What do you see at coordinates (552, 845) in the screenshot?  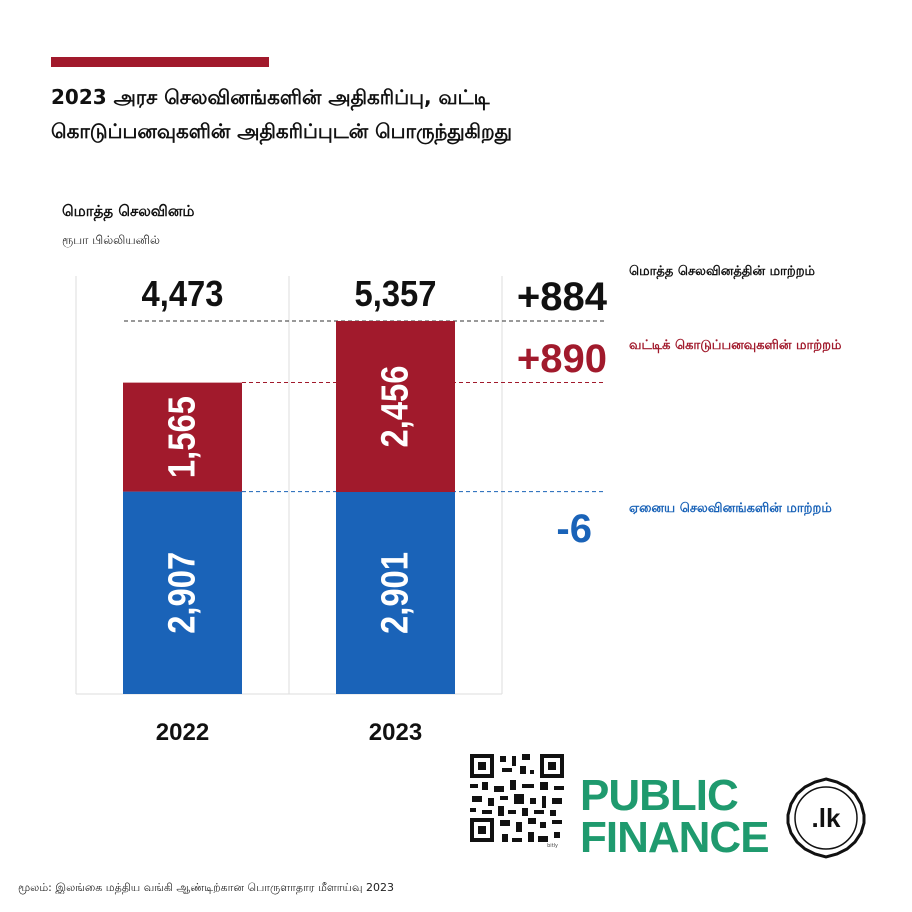 I see `qr-caption: bitly` at bounding box center [552, 845].